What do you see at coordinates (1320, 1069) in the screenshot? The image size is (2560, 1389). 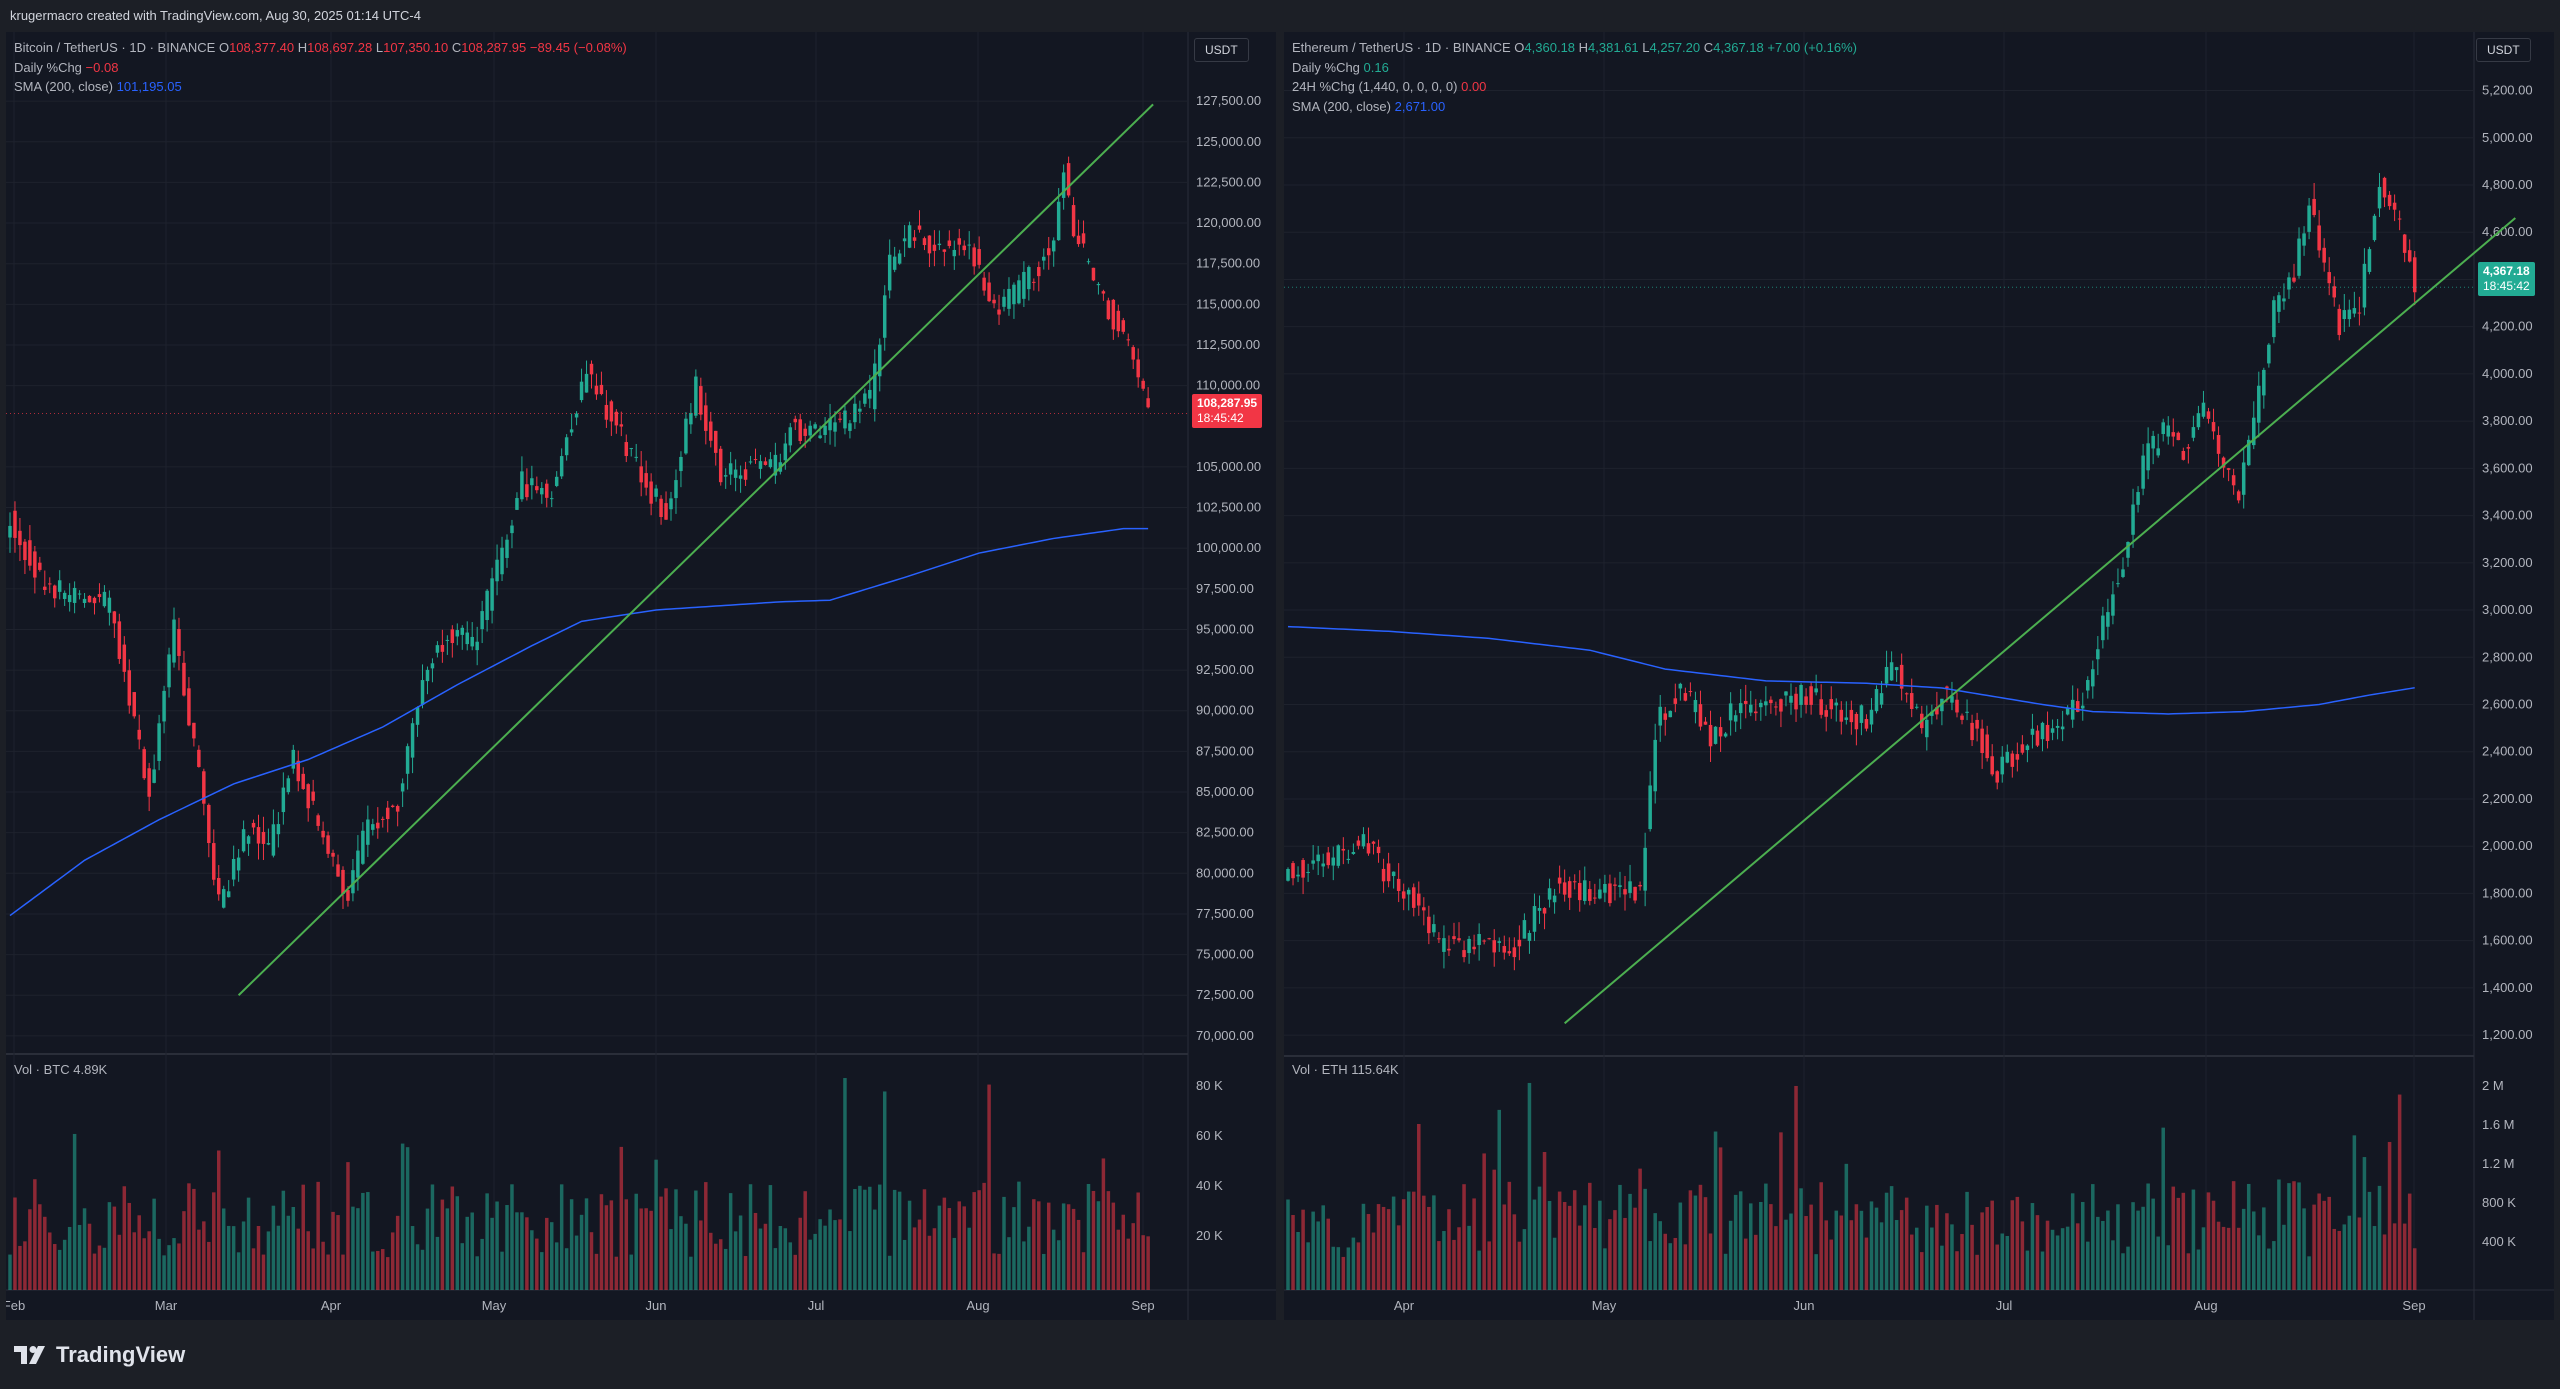 I see `eth-vol-label: Vol · ETH` at bounding box center [1320, 1069].